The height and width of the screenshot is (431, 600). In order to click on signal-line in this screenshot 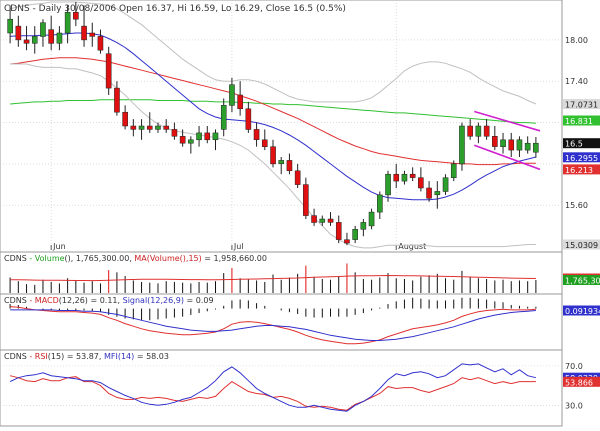, I will do `click(273, 325)`.